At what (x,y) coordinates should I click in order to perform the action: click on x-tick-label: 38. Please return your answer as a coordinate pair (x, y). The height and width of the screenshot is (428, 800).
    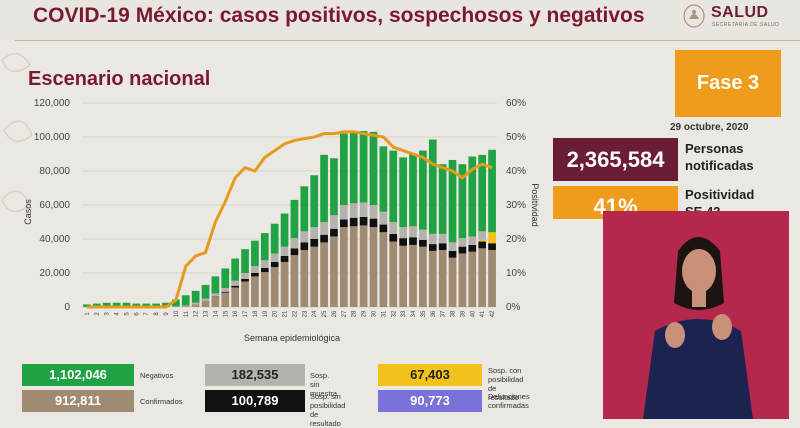
    Looking at the image, I should click on (454, 313).